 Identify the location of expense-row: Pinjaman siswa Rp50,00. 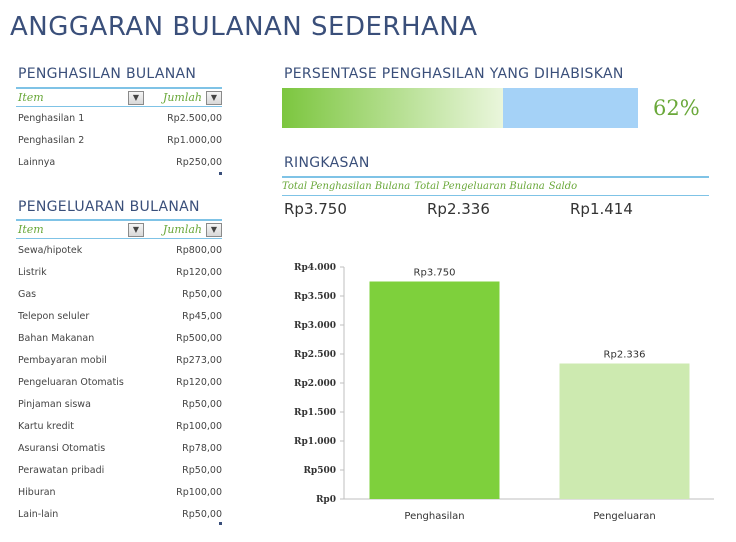
(120, 404).